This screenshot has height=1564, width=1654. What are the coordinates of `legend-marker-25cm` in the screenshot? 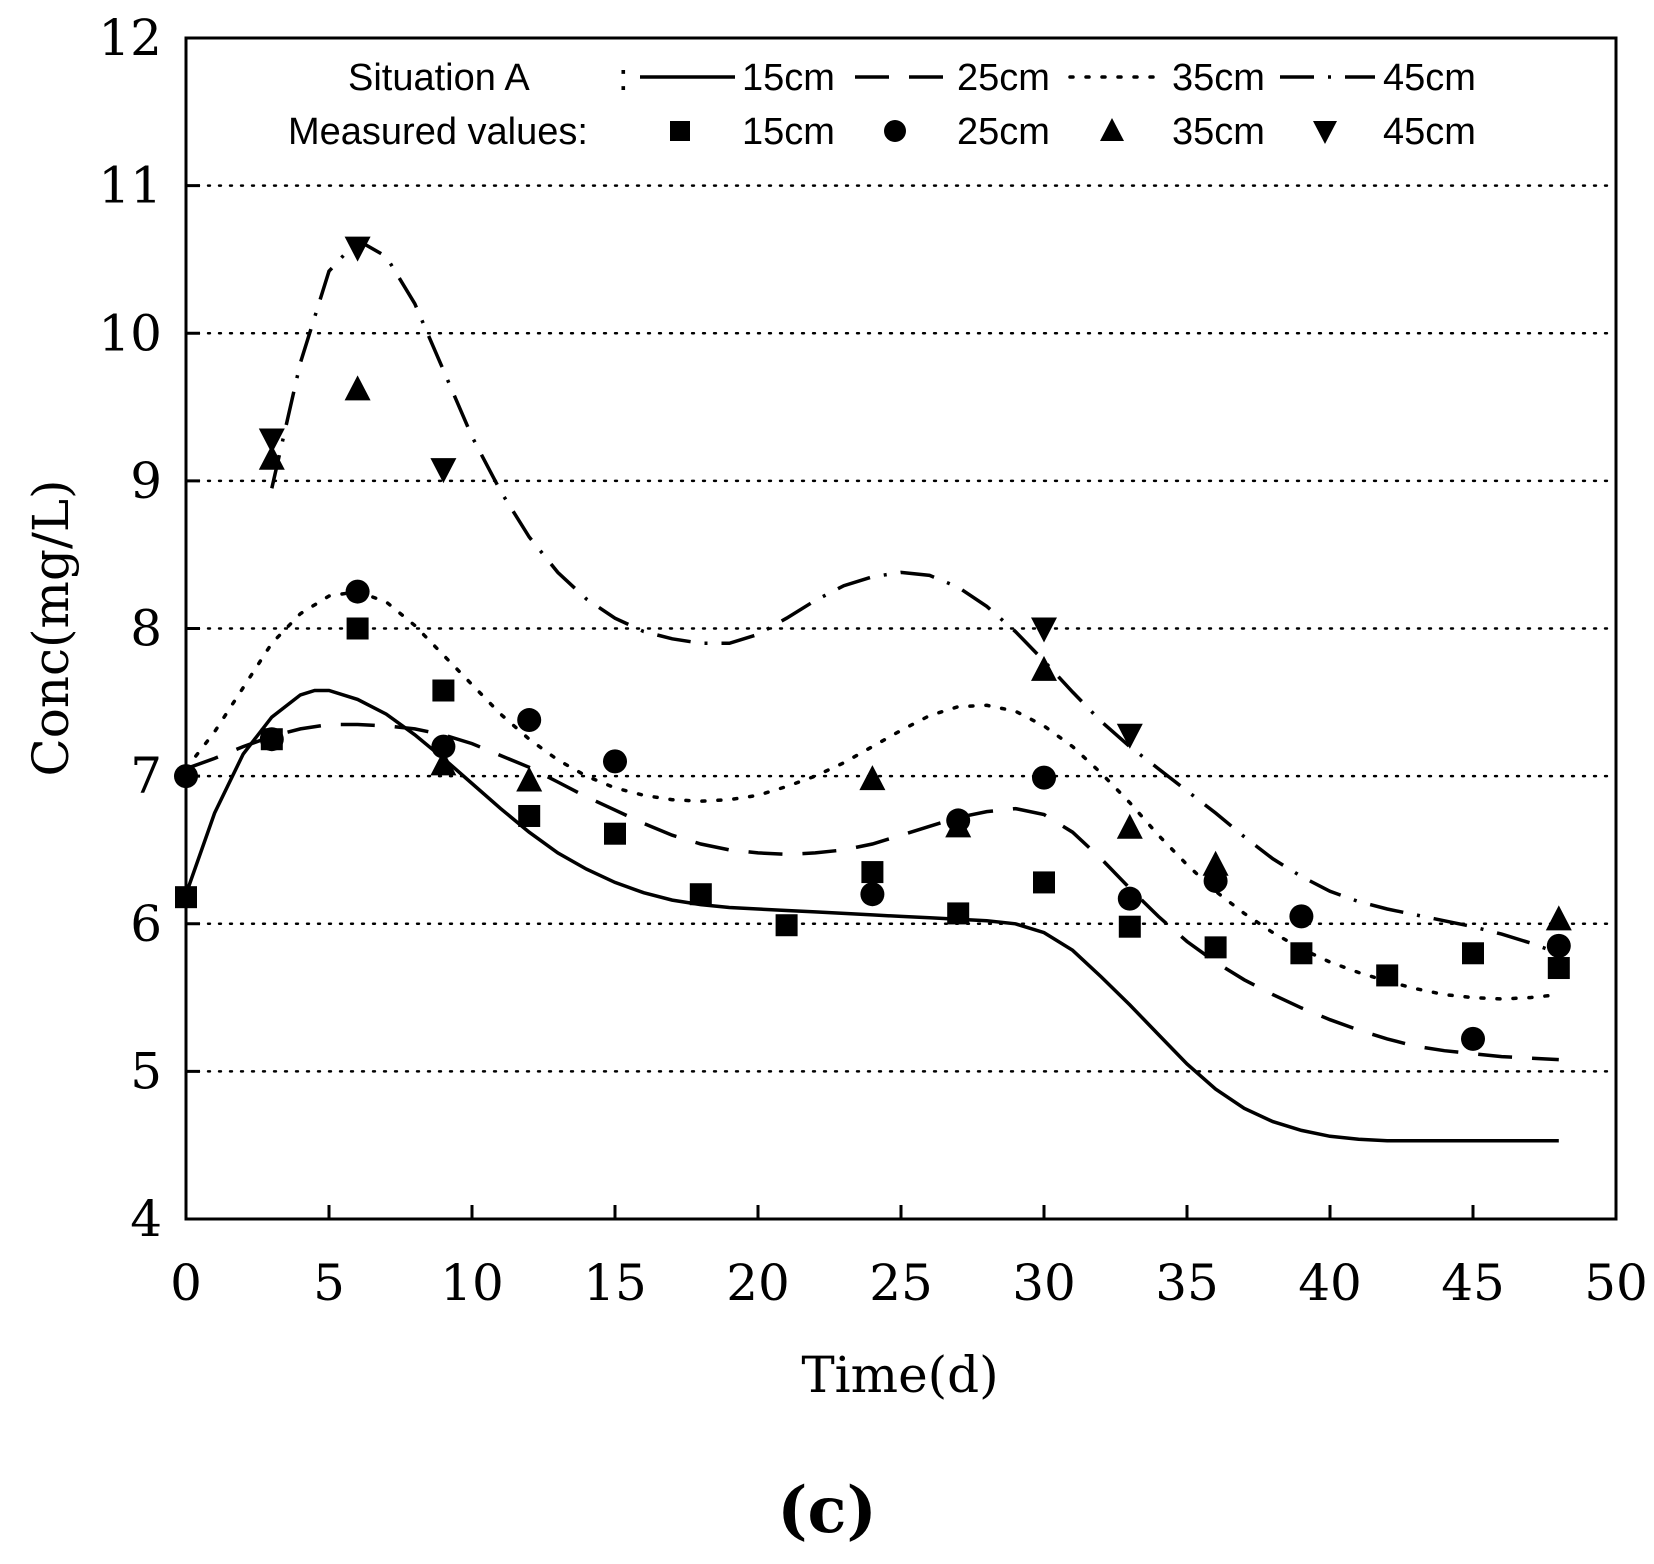 It's located at (895, 131).